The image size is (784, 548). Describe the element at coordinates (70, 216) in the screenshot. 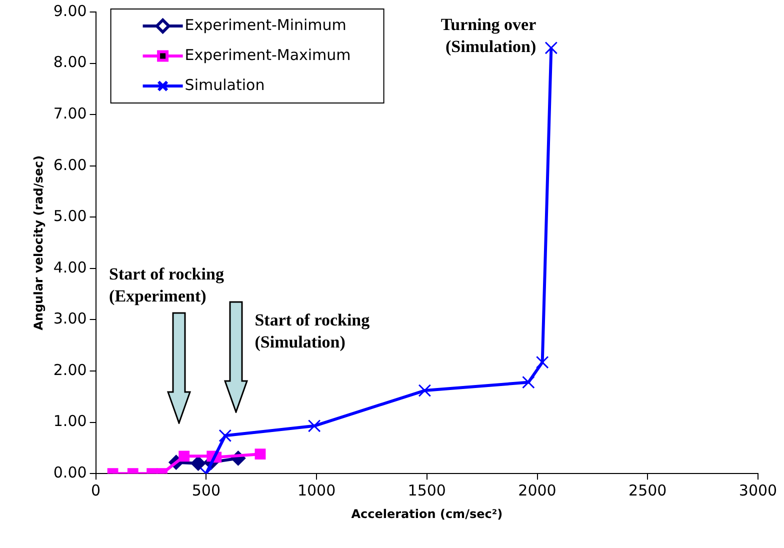

I see `y-tick-label: 5.00` at that location.